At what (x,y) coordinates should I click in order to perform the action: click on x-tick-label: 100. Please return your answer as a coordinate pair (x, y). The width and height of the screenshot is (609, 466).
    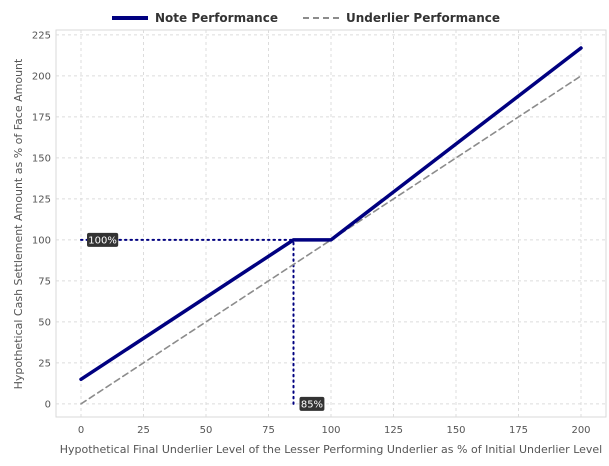
    Looking at the image, I should click on (330, 430).